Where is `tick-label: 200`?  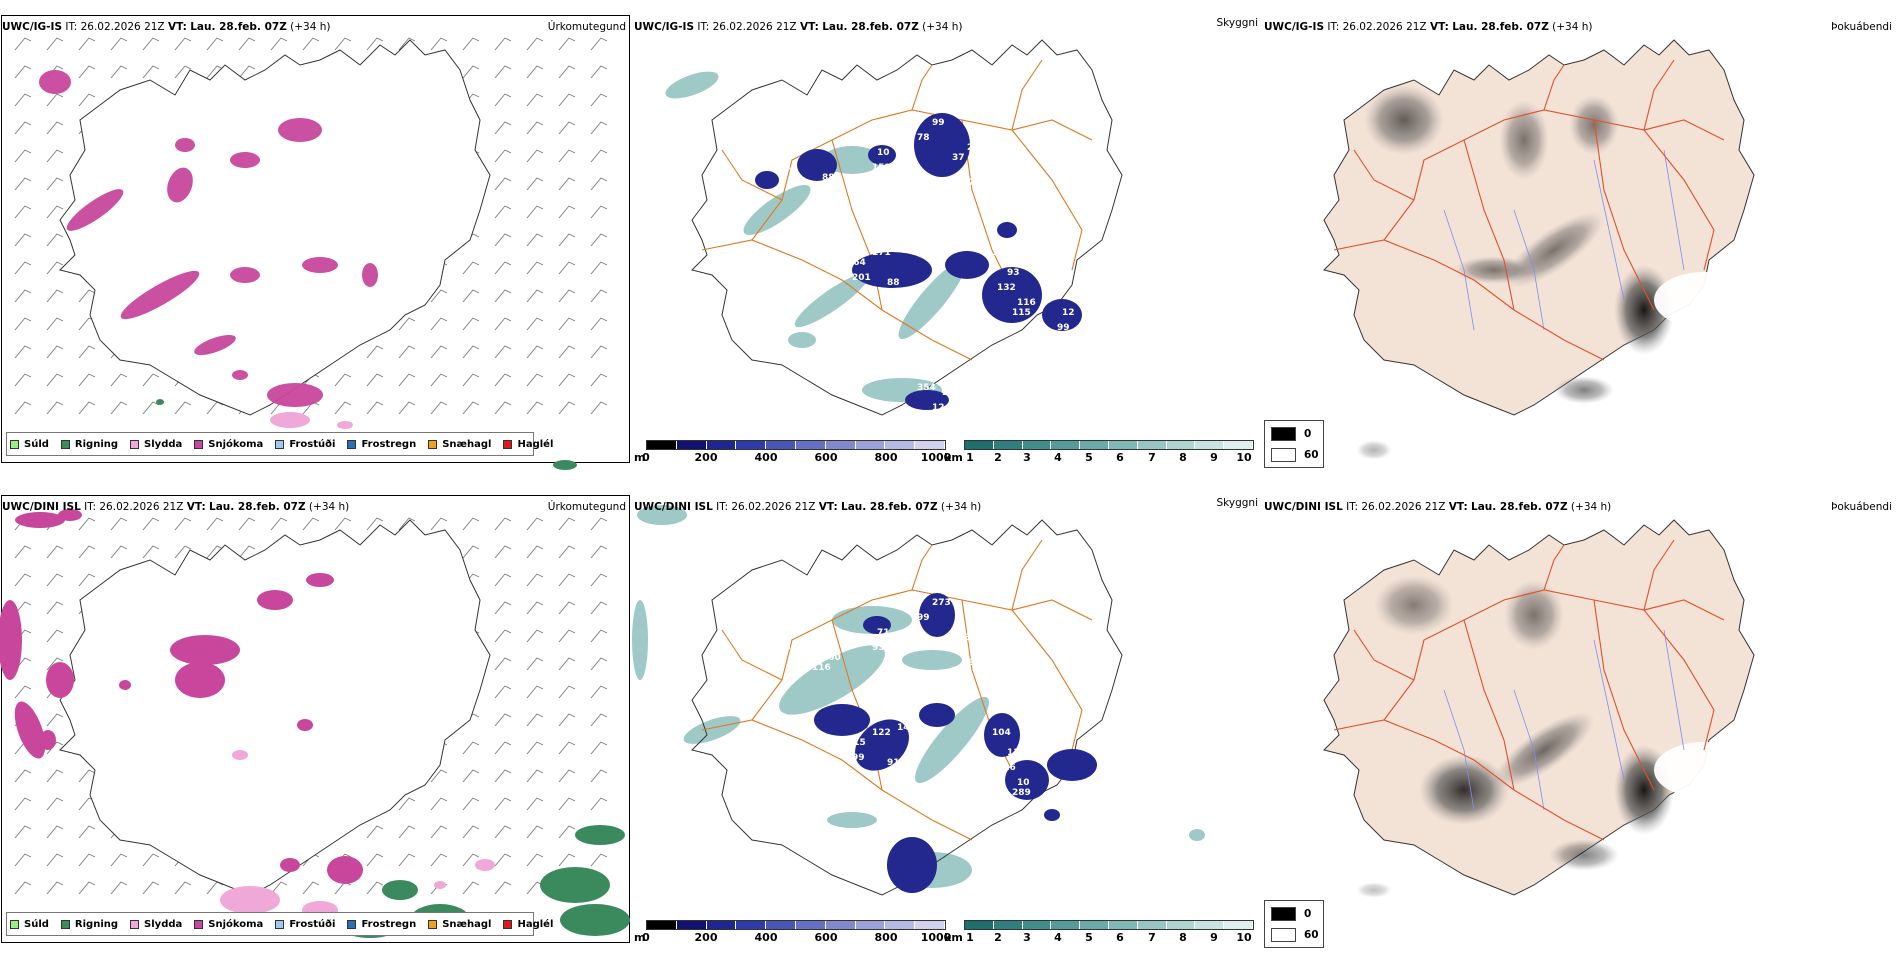 tick-label: 200 is located at coordinates (706, 937).